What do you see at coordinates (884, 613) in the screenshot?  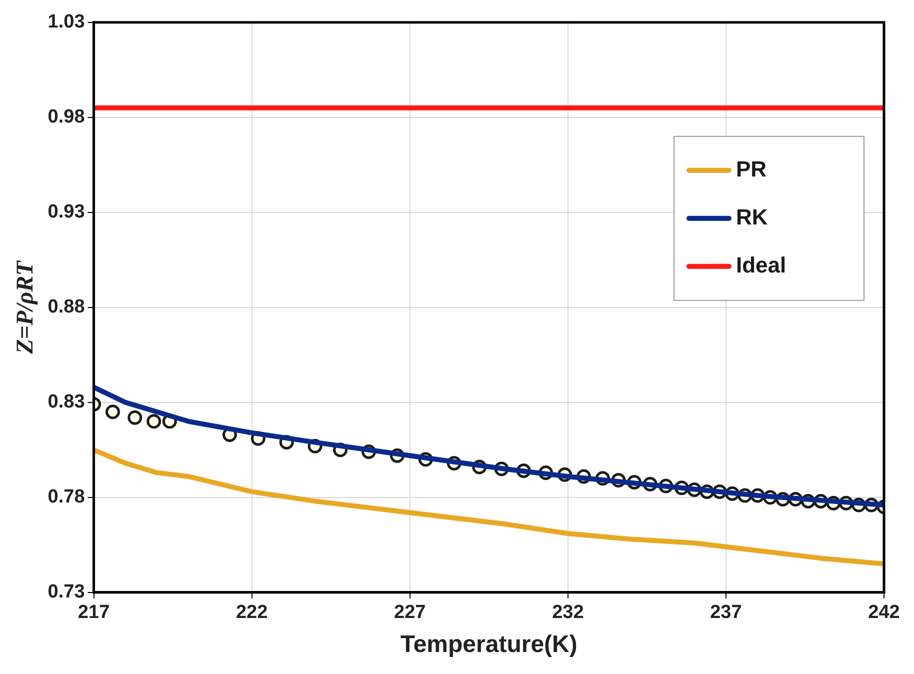 I see `x-tick-label: 242` at bounding box center [884, 613].